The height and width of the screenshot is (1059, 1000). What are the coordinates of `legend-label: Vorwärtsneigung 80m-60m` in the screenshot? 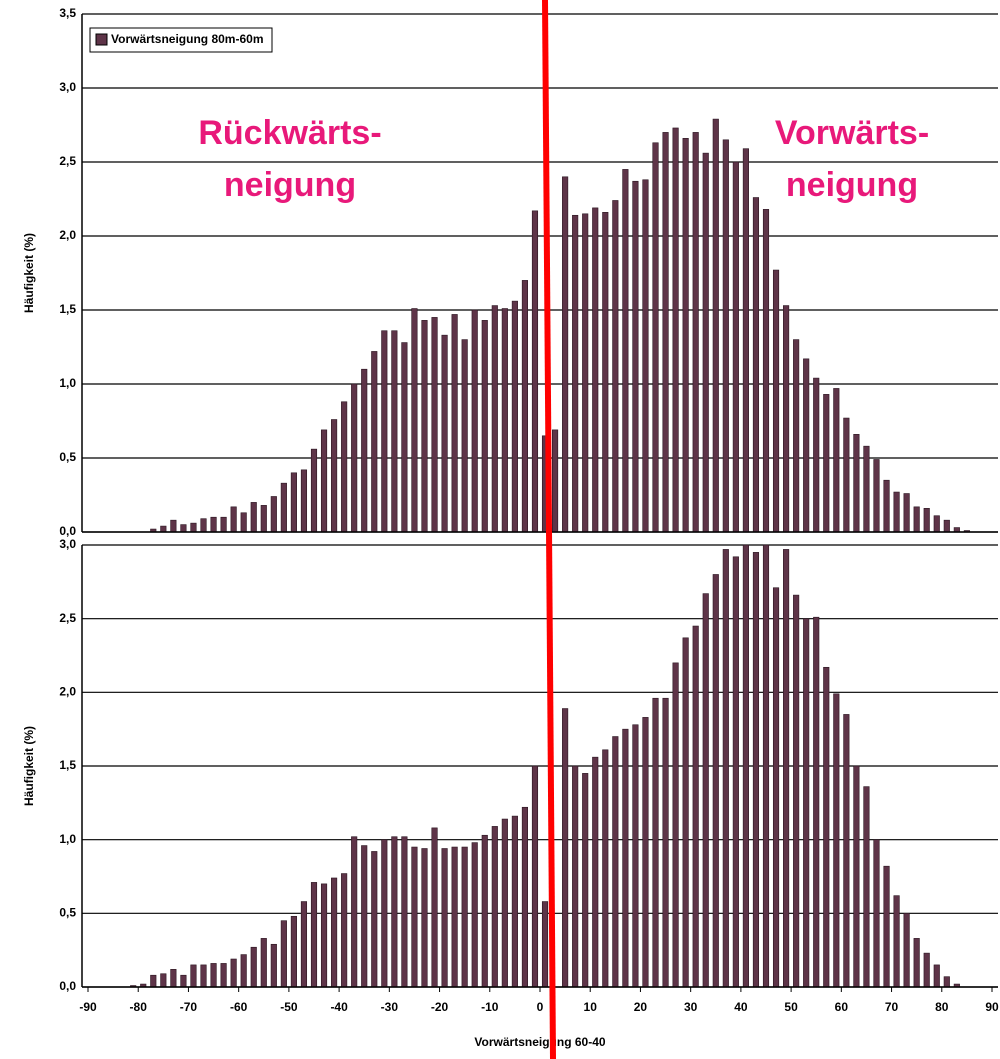 It's located at (187, 39).